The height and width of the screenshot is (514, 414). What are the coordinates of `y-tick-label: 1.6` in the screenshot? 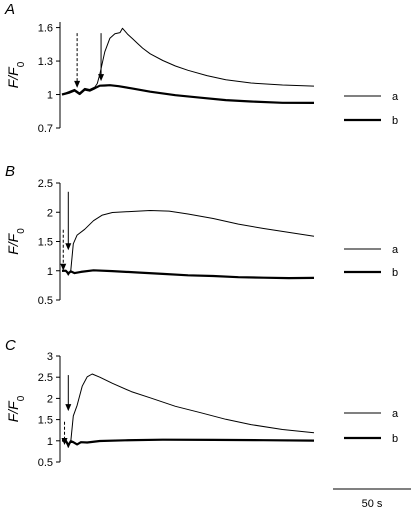 It's located at (45, 29).